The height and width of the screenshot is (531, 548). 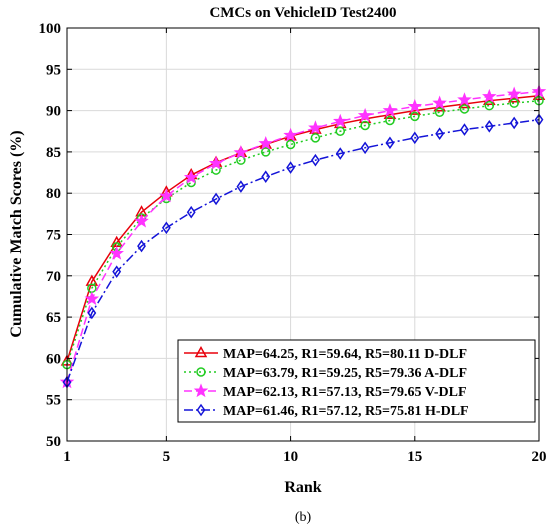 I want to click on chart-title: CMCs on VehicleID Test2400, so click(x=302, y=13).